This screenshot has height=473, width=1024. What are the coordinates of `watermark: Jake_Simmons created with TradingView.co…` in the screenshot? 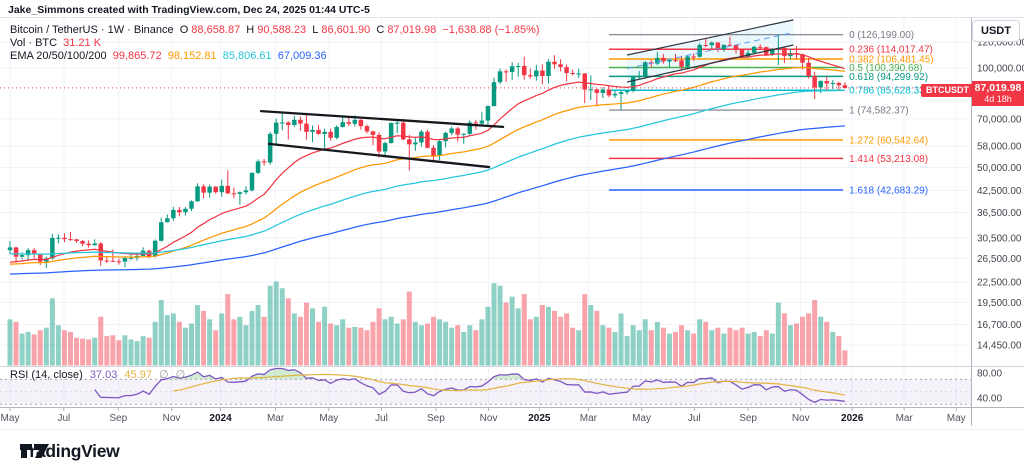 It's located at (189, 10).